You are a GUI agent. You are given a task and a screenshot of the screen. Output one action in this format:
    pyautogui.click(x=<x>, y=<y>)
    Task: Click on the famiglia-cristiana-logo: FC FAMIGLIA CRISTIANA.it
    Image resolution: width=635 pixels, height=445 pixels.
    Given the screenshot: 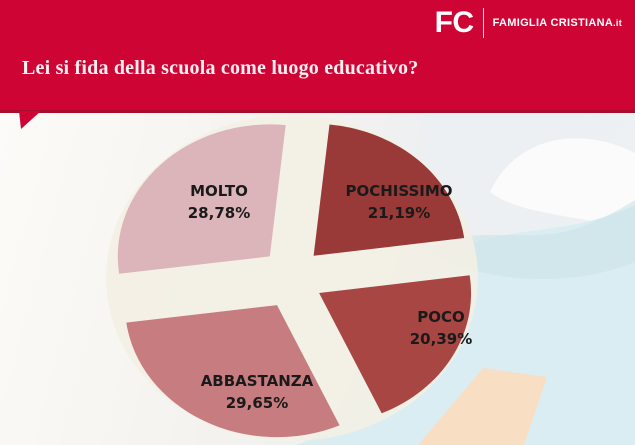 What is the action you would take?
    pyautogui.click(x=528, y=23)
    